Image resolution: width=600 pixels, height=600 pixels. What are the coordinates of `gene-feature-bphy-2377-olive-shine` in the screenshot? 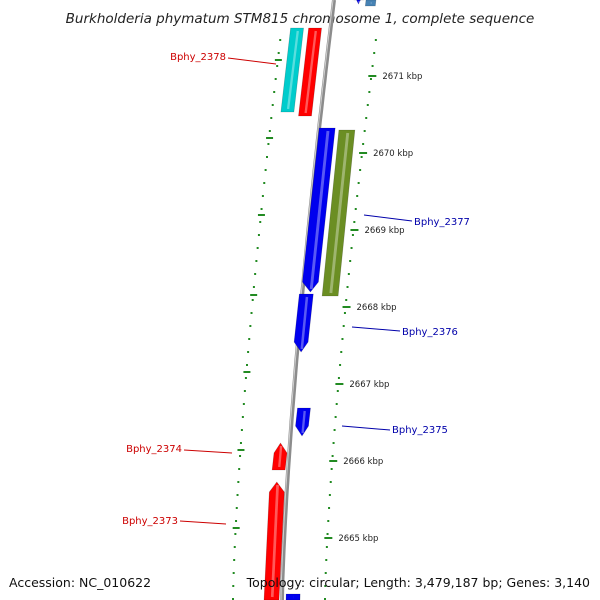 It's located at (339, 213).